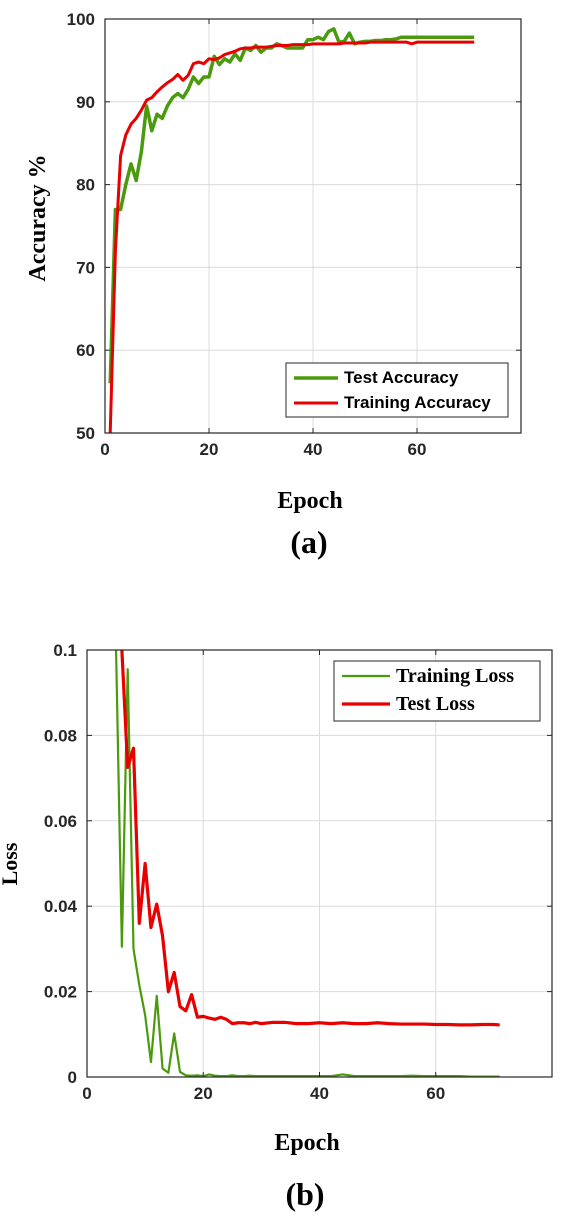  What do you see at coordinates (455, 676) in the screenshot?
I see `panel-b-legend-label-1: Training Loss` at bounding box center [455, 676].